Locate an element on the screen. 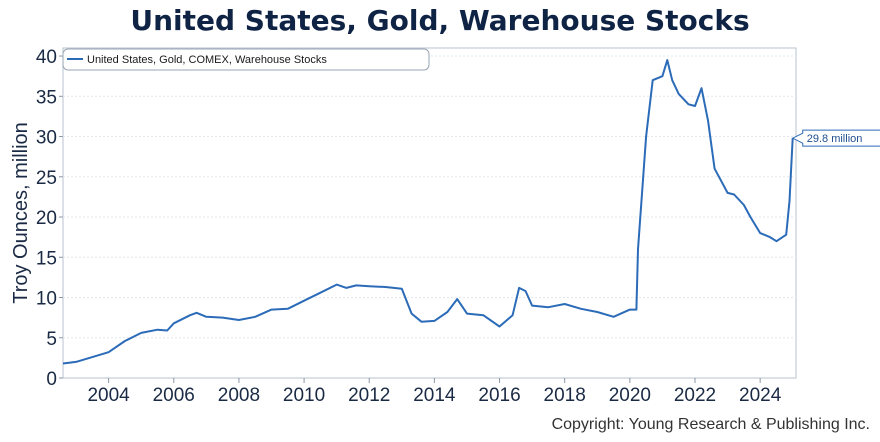  y-tick-label: 0 is located at coordinates (51, 379).